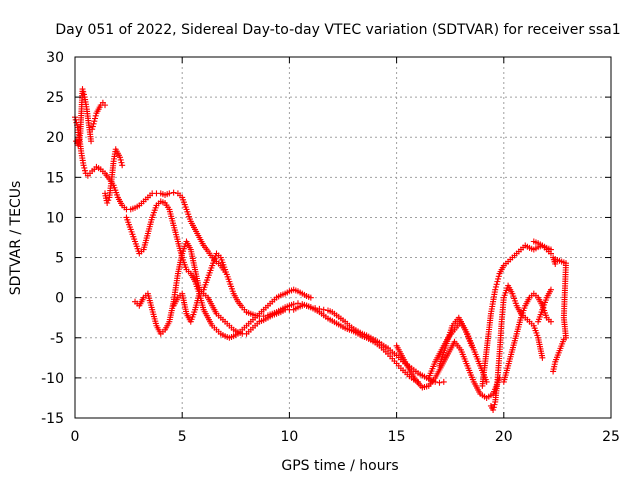 The width and height of the screenshot is (640, 480). I want to click on y-tick-label: 10, so click(55, 218).